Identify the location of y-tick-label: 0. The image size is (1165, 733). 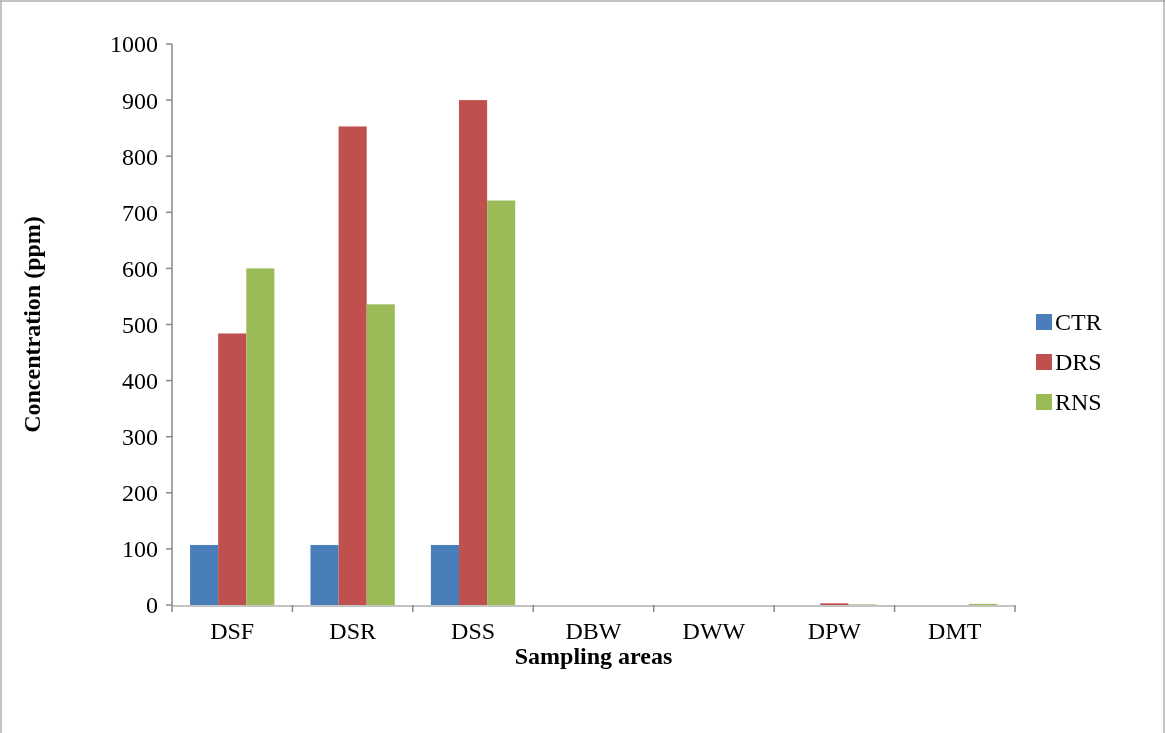
(152, 605).